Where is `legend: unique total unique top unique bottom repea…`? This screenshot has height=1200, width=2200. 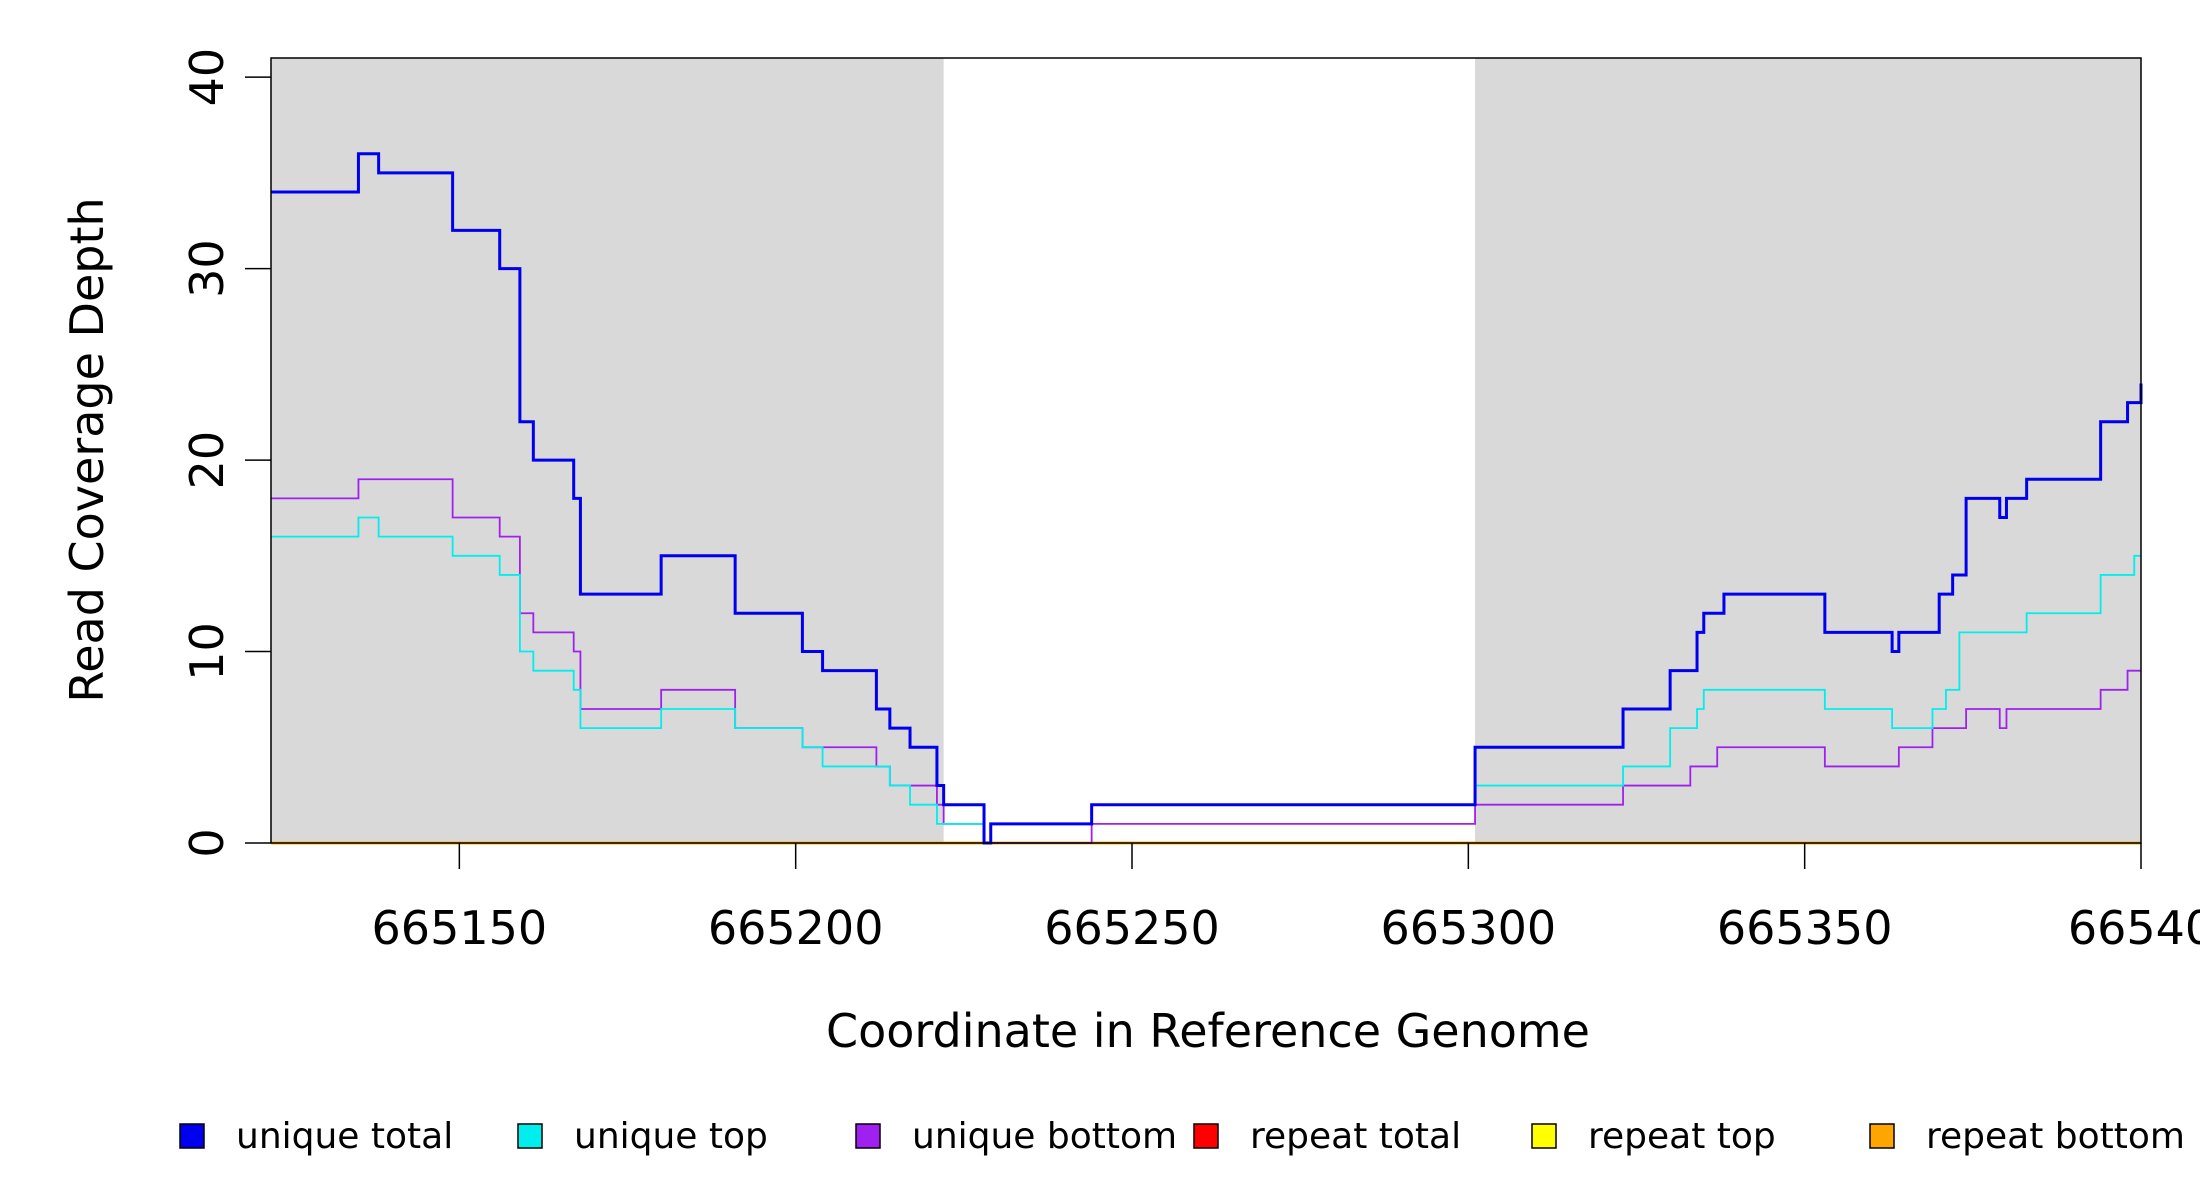
legend: unique total unique top unique bottom repea… is located at coordinates (1182, 1136).